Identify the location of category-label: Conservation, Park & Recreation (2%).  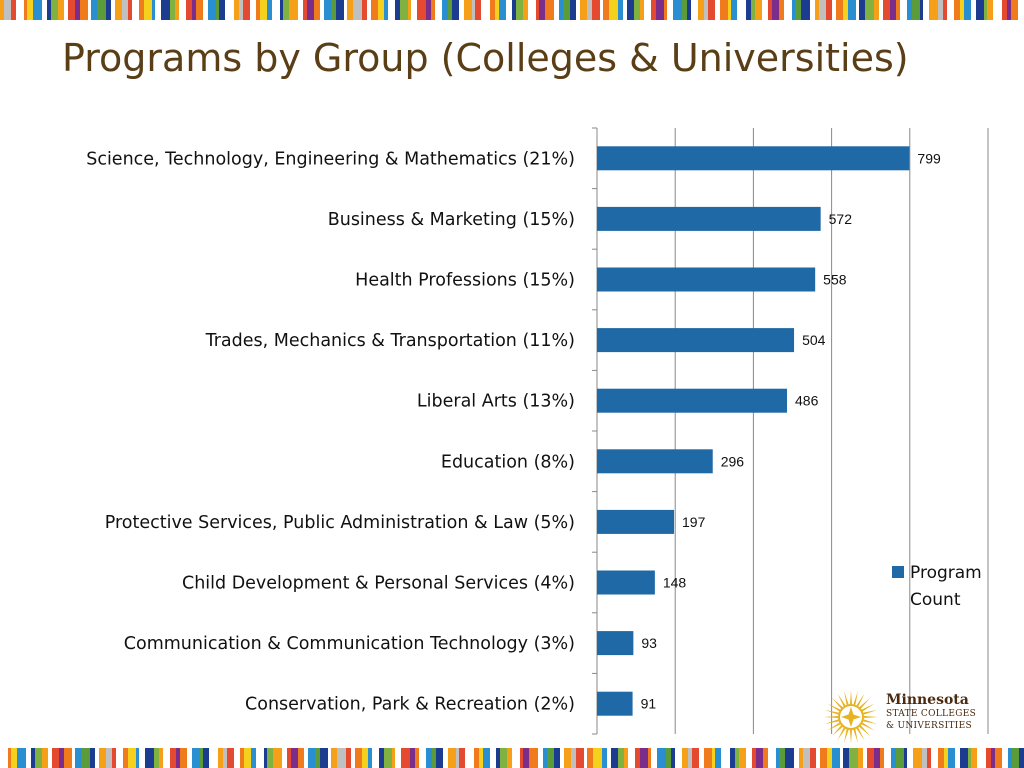
(410, 705).